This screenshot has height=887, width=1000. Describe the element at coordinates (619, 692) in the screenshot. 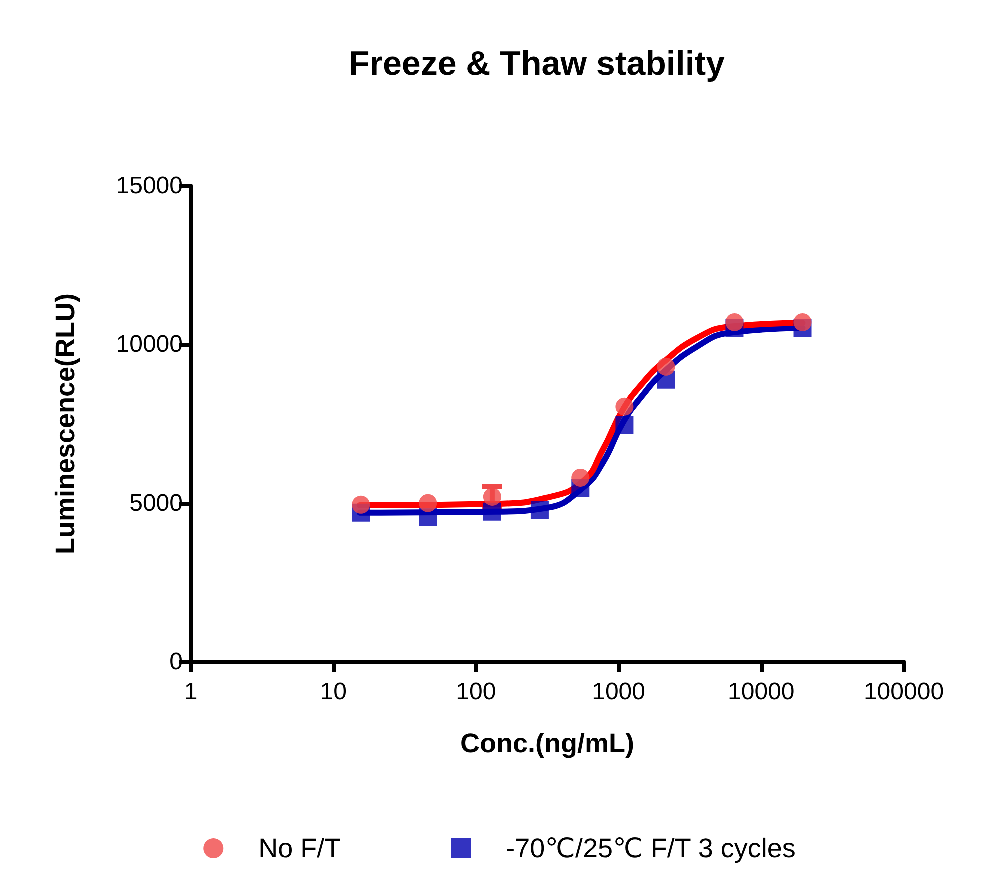

I see `x-tick-label: 1000` at that location.